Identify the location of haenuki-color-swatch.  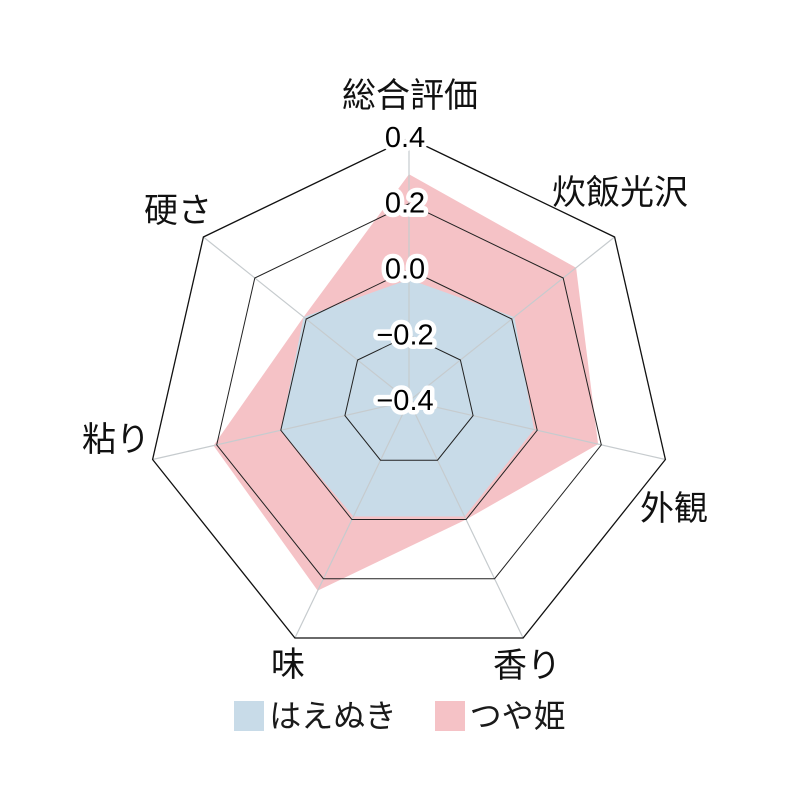
(249, 716).